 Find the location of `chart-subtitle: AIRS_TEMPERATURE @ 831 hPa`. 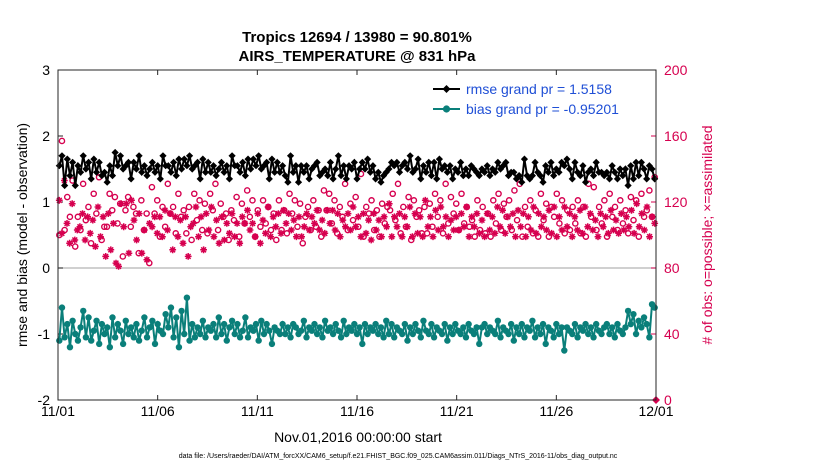

chart-subtitle: AIRS_TEMPERATURE @ 831 hPa is located at coordinates (358, 56).